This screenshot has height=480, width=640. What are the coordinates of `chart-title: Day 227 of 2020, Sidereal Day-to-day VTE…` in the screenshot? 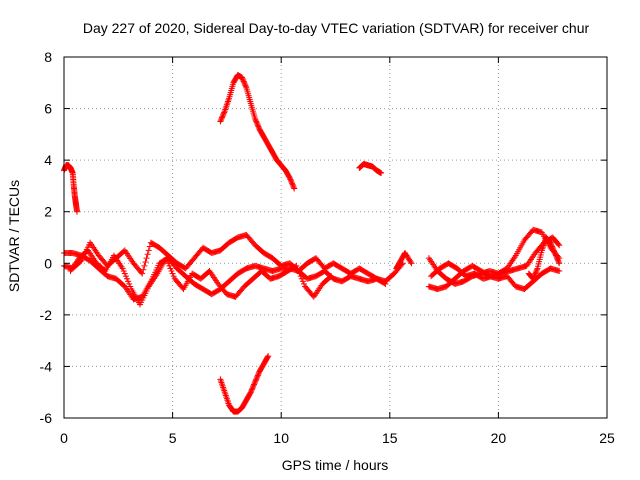 It's located at (336, 28).